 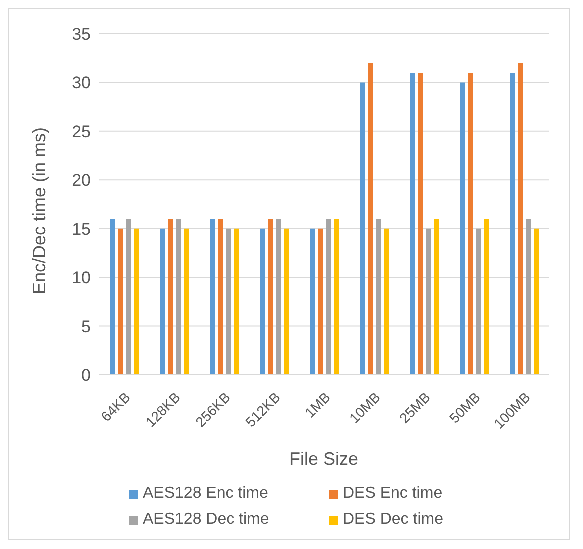 I want to click on y-tick-label: 35, so click(x=81, y=34).